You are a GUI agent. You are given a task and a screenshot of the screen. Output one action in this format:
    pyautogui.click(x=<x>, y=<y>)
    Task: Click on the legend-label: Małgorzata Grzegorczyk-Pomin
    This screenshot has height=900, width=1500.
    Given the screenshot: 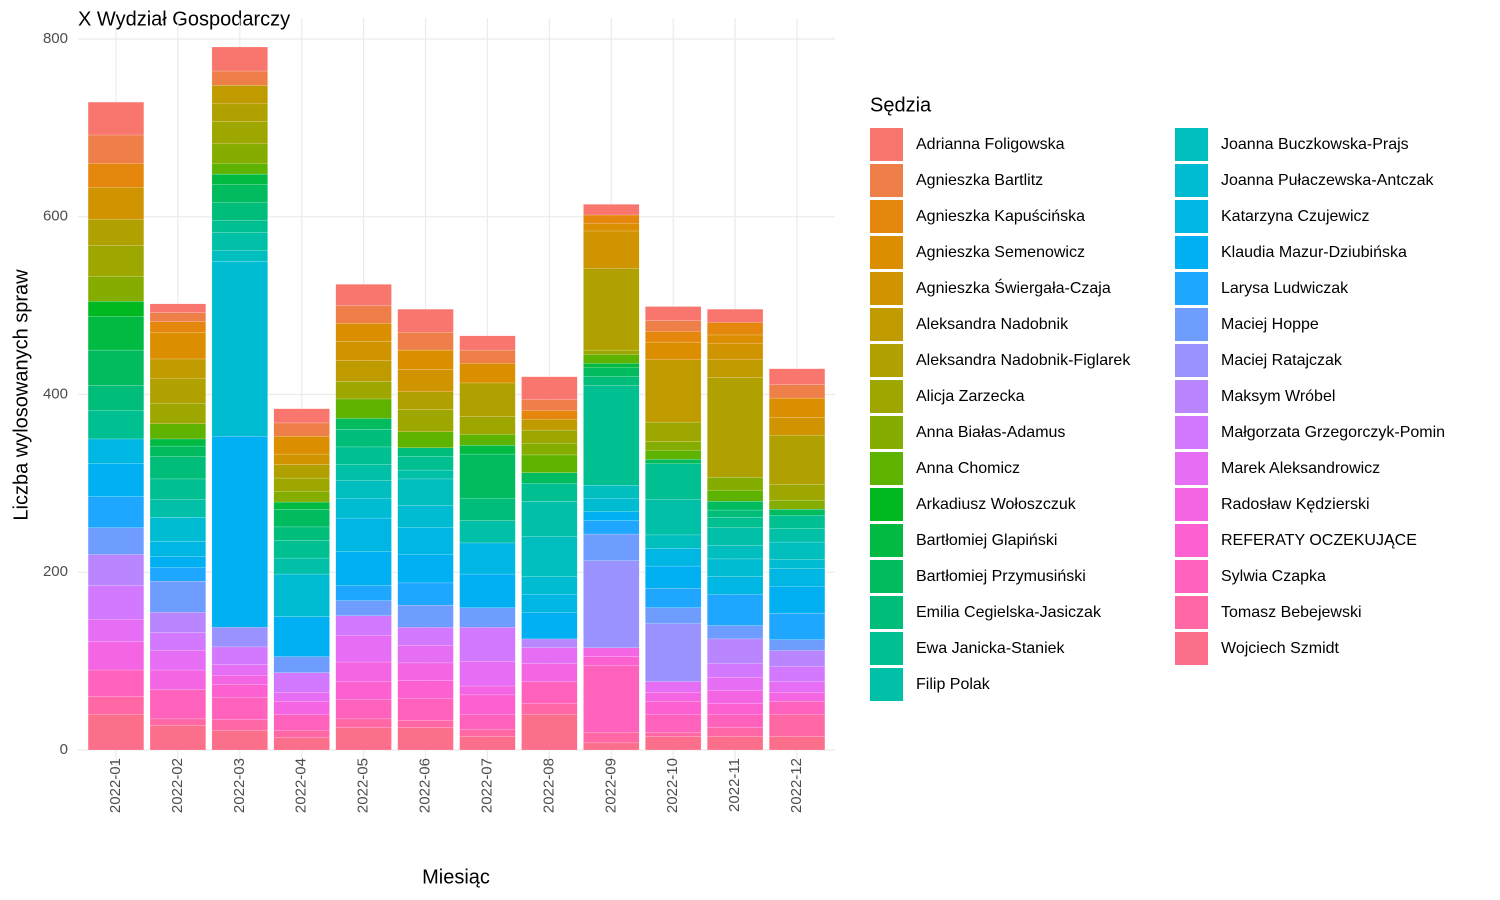 What is the action you would take?
    pyautogui.click(x=1333, y=432)
    